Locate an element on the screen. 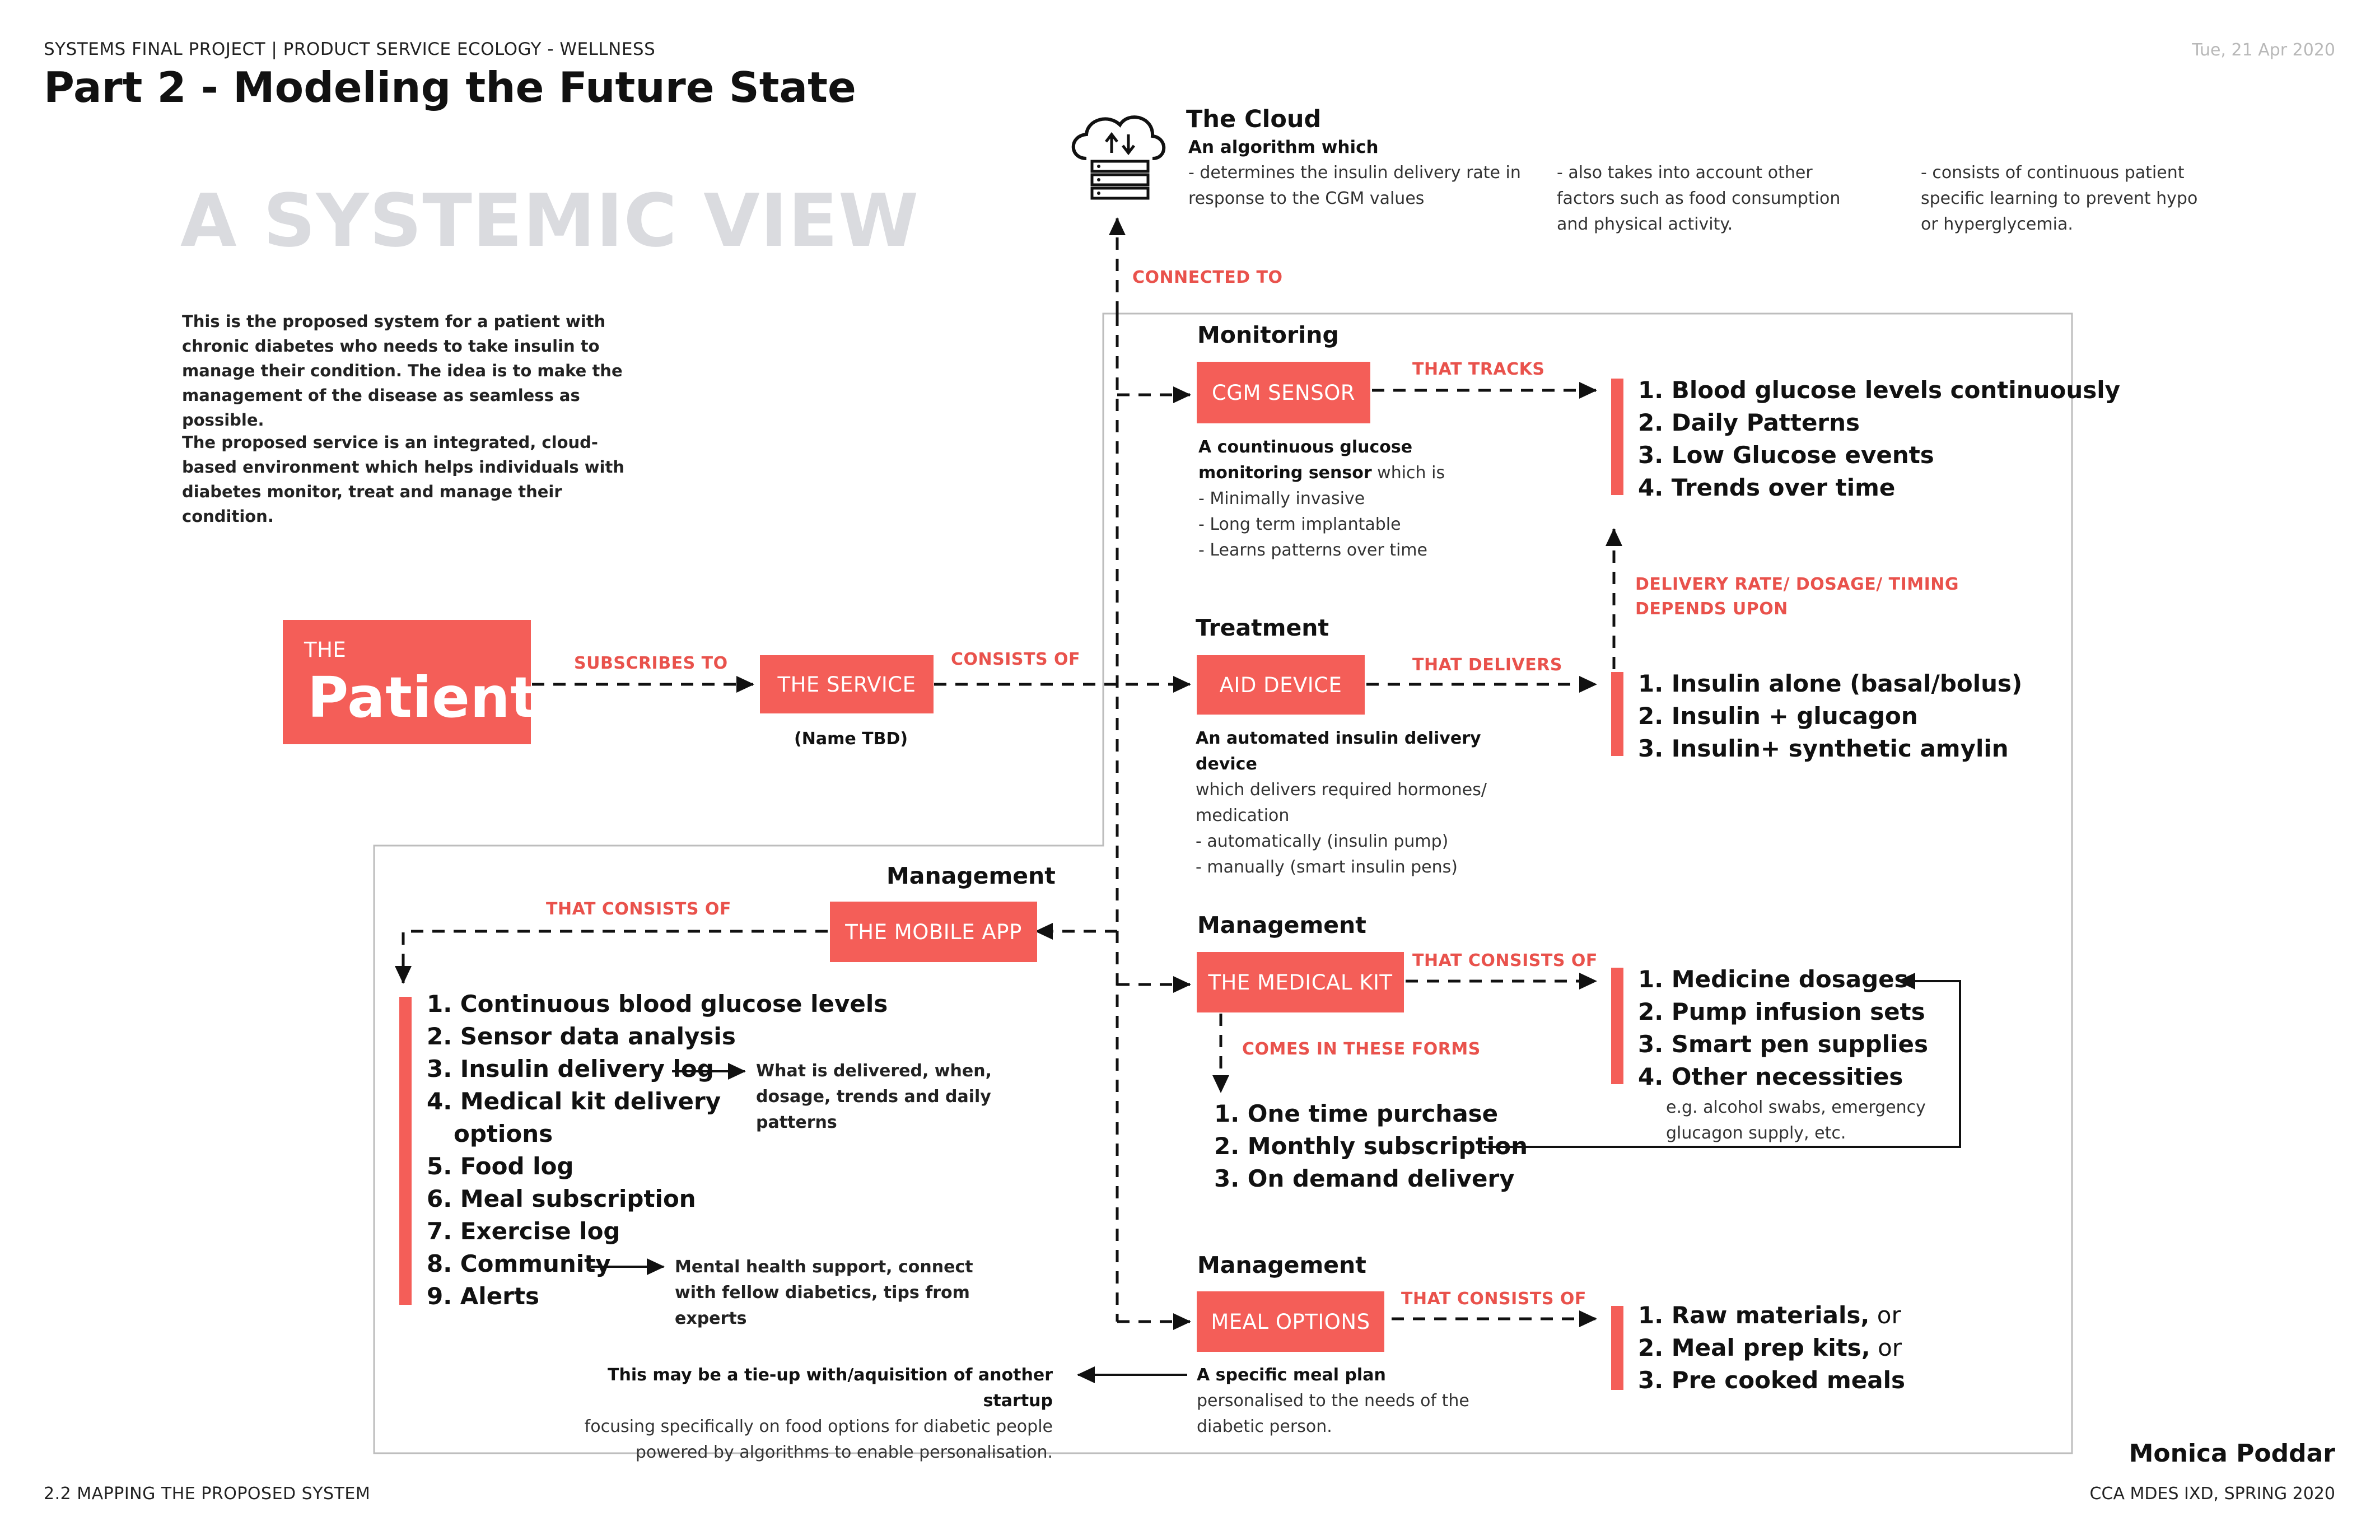  list-item: 4. Medical kit delivery is located at coordinates (574, 1102).